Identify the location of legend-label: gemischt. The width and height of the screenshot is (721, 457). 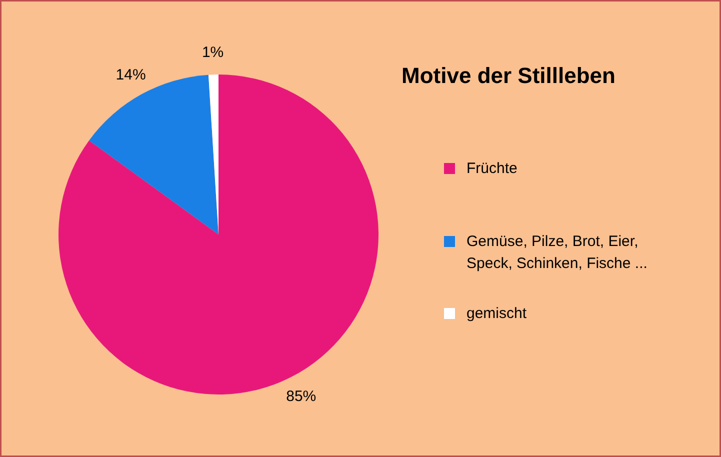
(497, 313).